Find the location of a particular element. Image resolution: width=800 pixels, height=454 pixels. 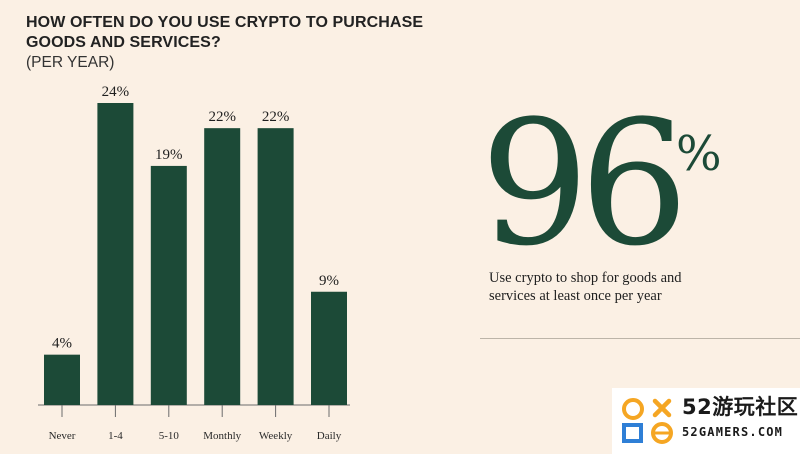

x-tick-label-5: Daily is located at coordinates (329, 436).